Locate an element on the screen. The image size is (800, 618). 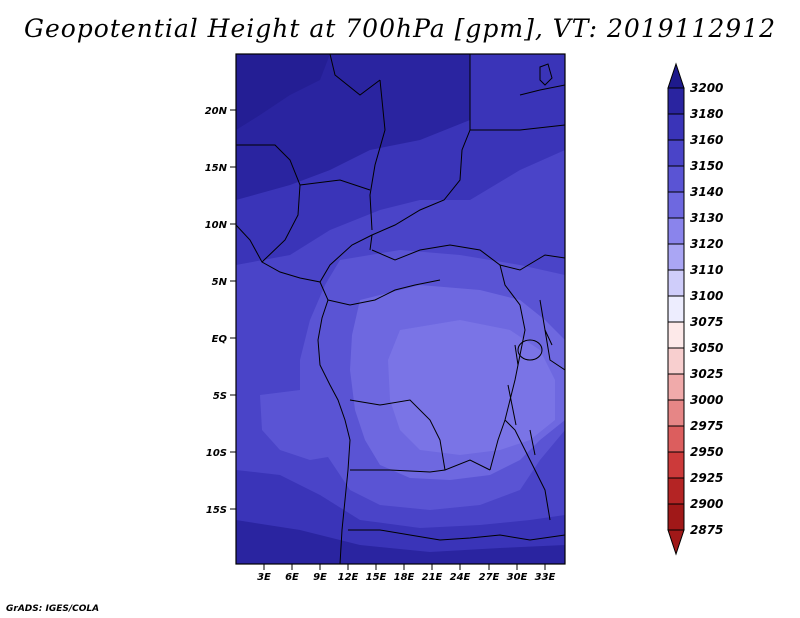
colorbar-label: 3150 is located at coordinates (706, 166).